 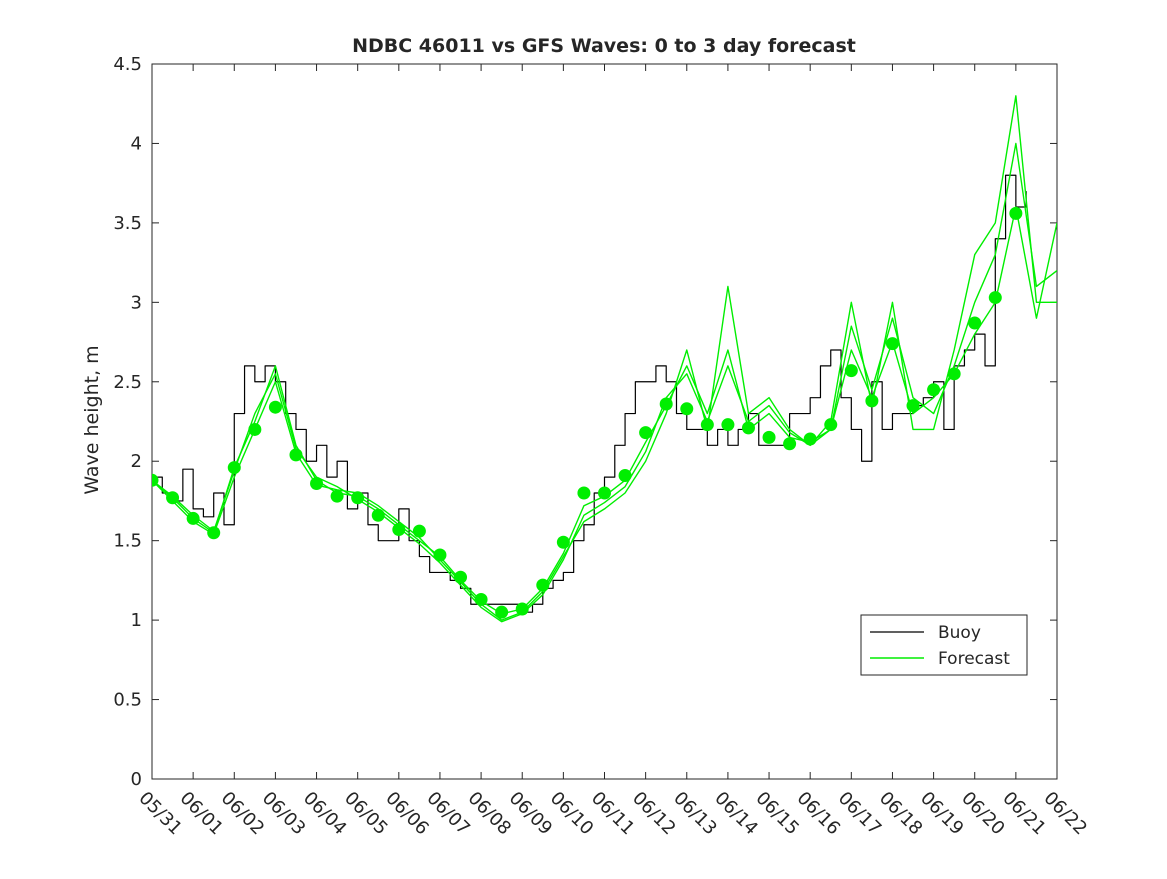 I want to click on y-tick-label: 4, so click(x=136, y=143).